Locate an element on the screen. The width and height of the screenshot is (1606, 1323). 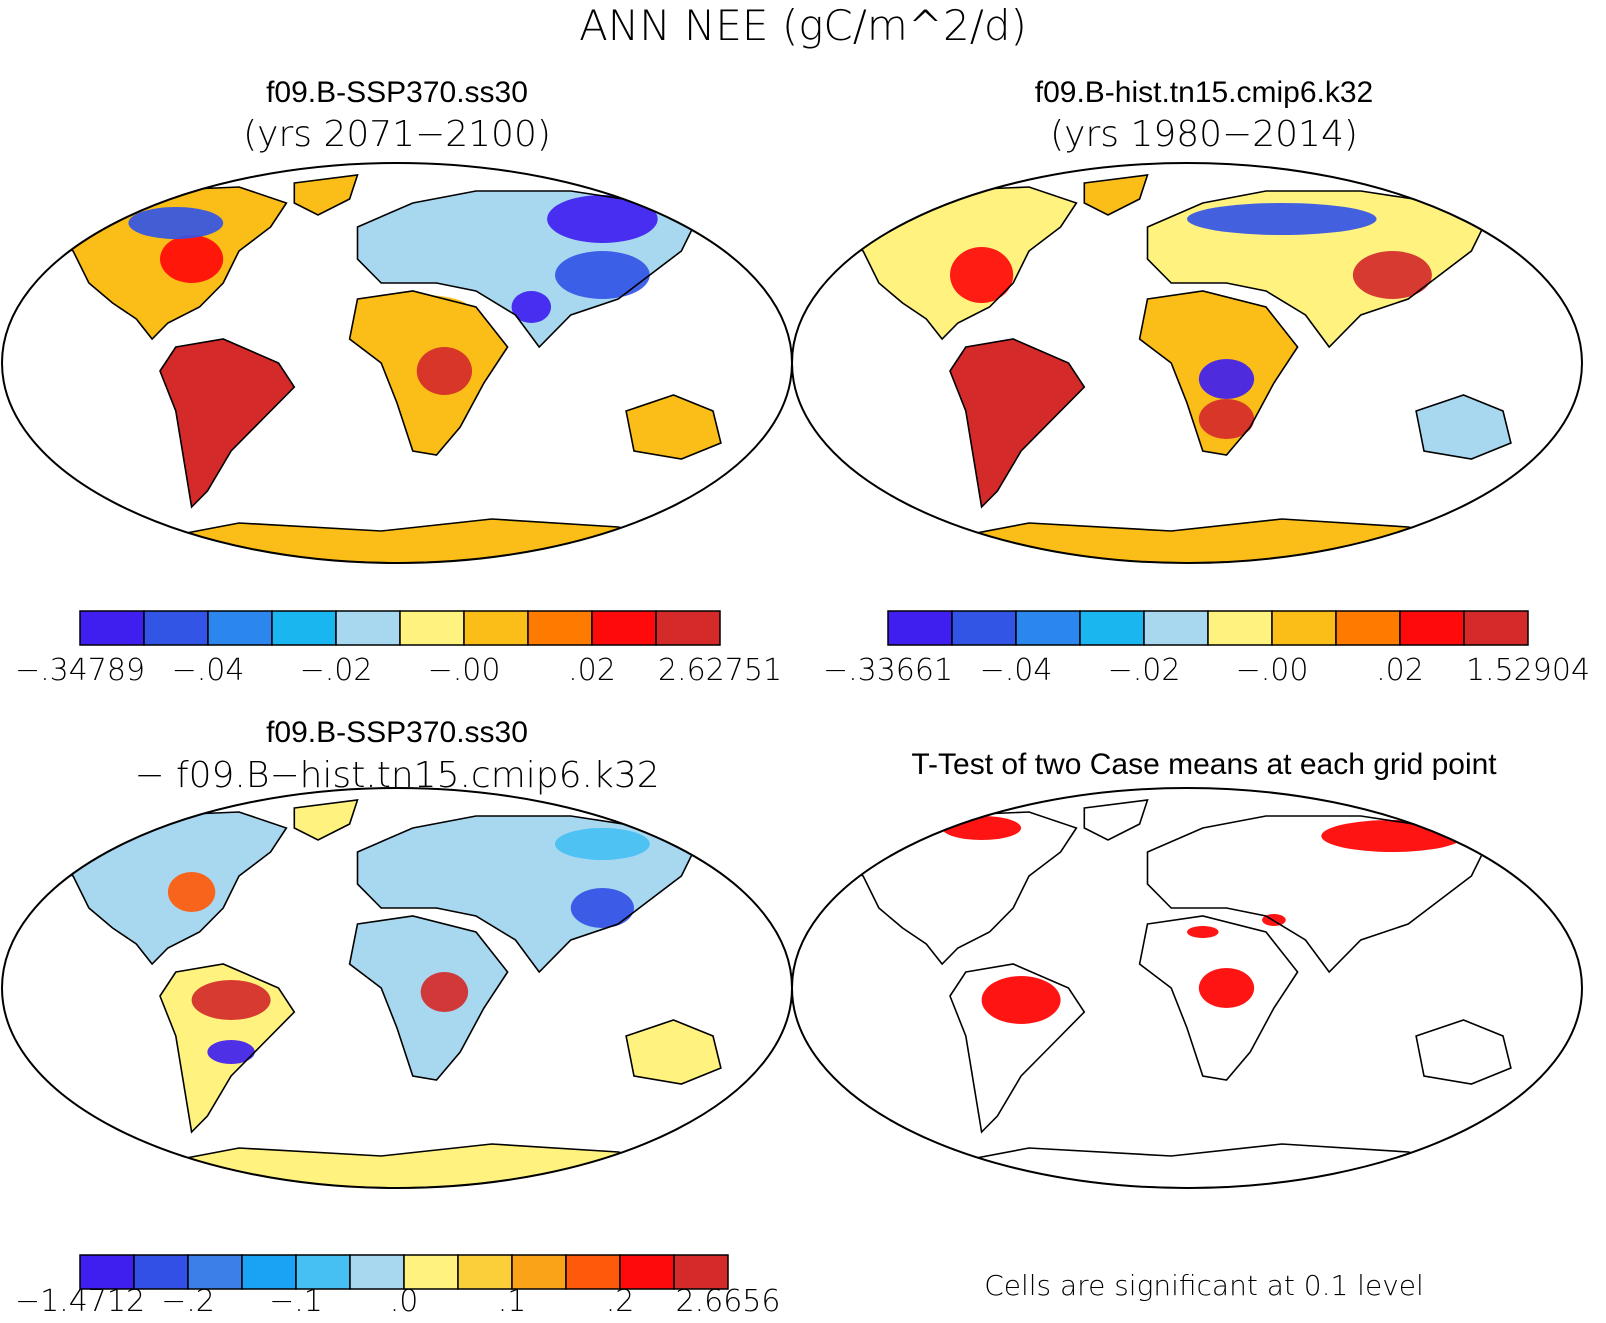
hist-greenland-fill is located at coordinates (1116, 195).